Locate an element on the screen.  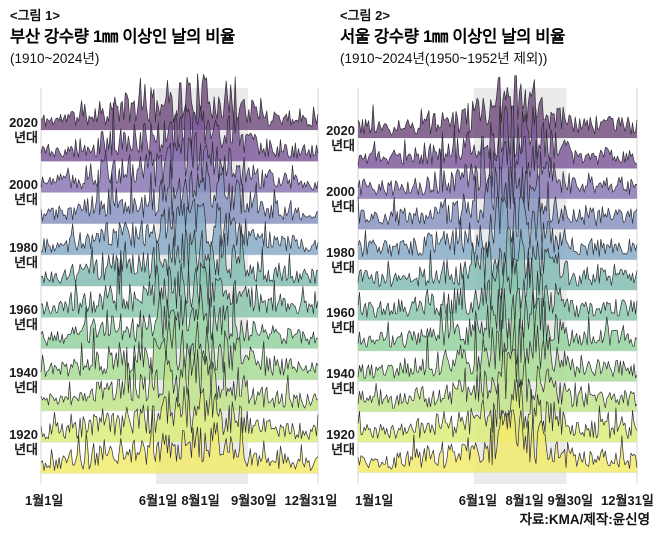
ridge-outline-seoul-1920년대 is located at coordinates (497, 409).